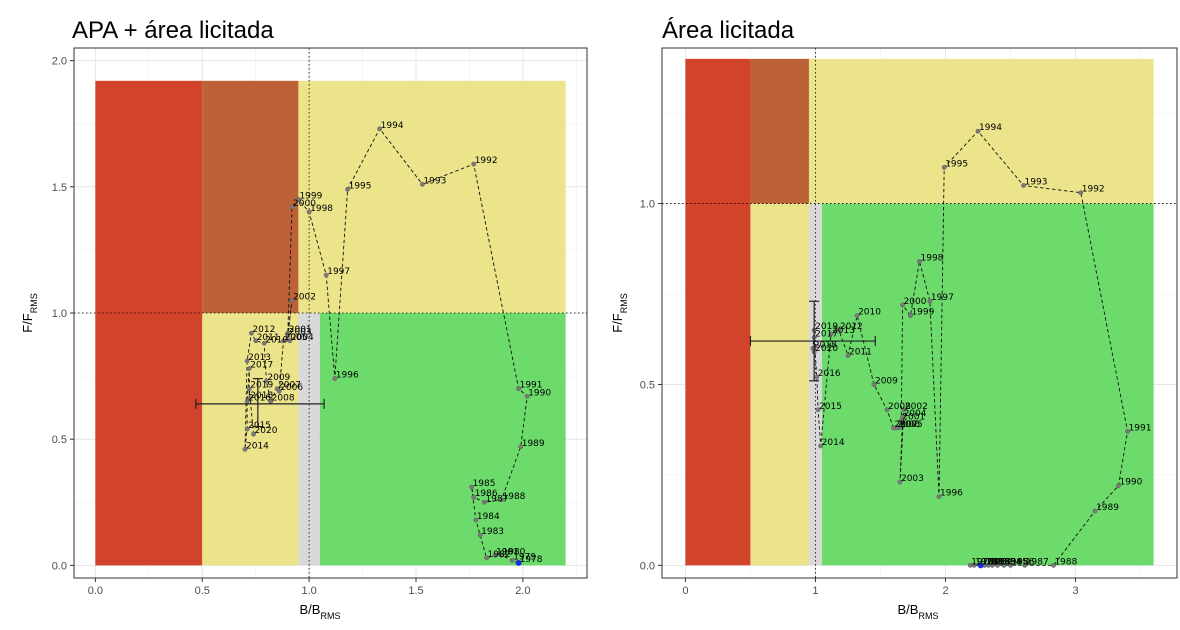 This screenshot has width=1180, height=630. What do you see at coordinates (59, 62) in the screenshot?
I see `y-tick-label: 2.0` at bounding box center [59, 62].